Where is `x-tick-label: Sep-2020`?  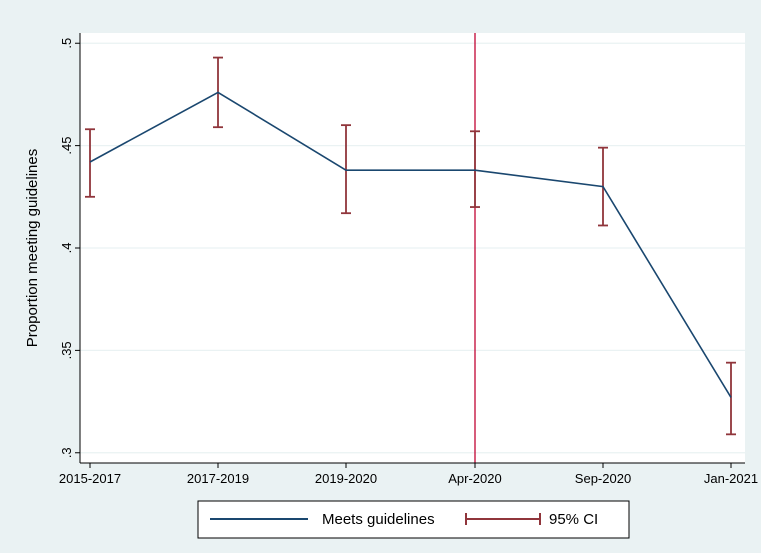 x-tick-label: Sep-2020 is located at coordinates (603, 478).